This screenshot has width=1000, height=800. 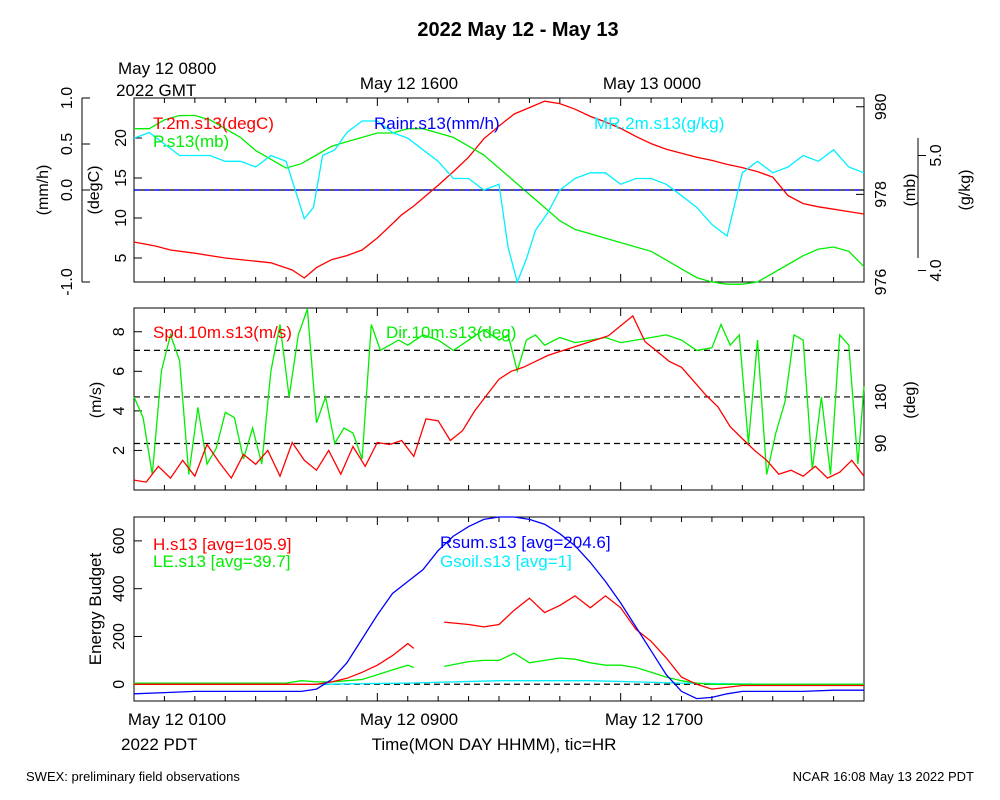 What do you see at coordinates (43, 190) in the screenshot?
I see `rain-axis-label: (mm/h)` at bounding box center [43, 190].